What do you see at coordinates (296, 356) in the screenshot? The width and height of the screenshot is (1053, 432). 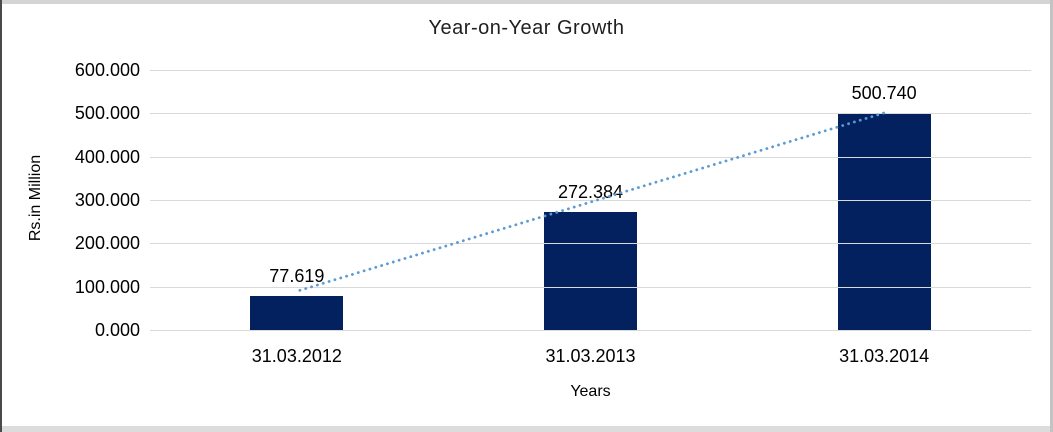 I see `x-tick-label: 31.03.2012` at bounding box center [296, 356].